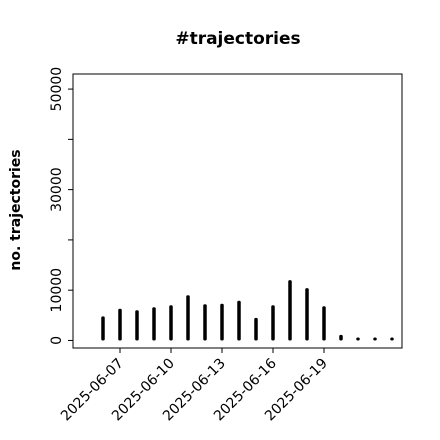 This screenshot has width=440, height=440. Describe the element at coordinates (57, 189) in the screenshot. I see `y-tick-label: 30000` at that location.